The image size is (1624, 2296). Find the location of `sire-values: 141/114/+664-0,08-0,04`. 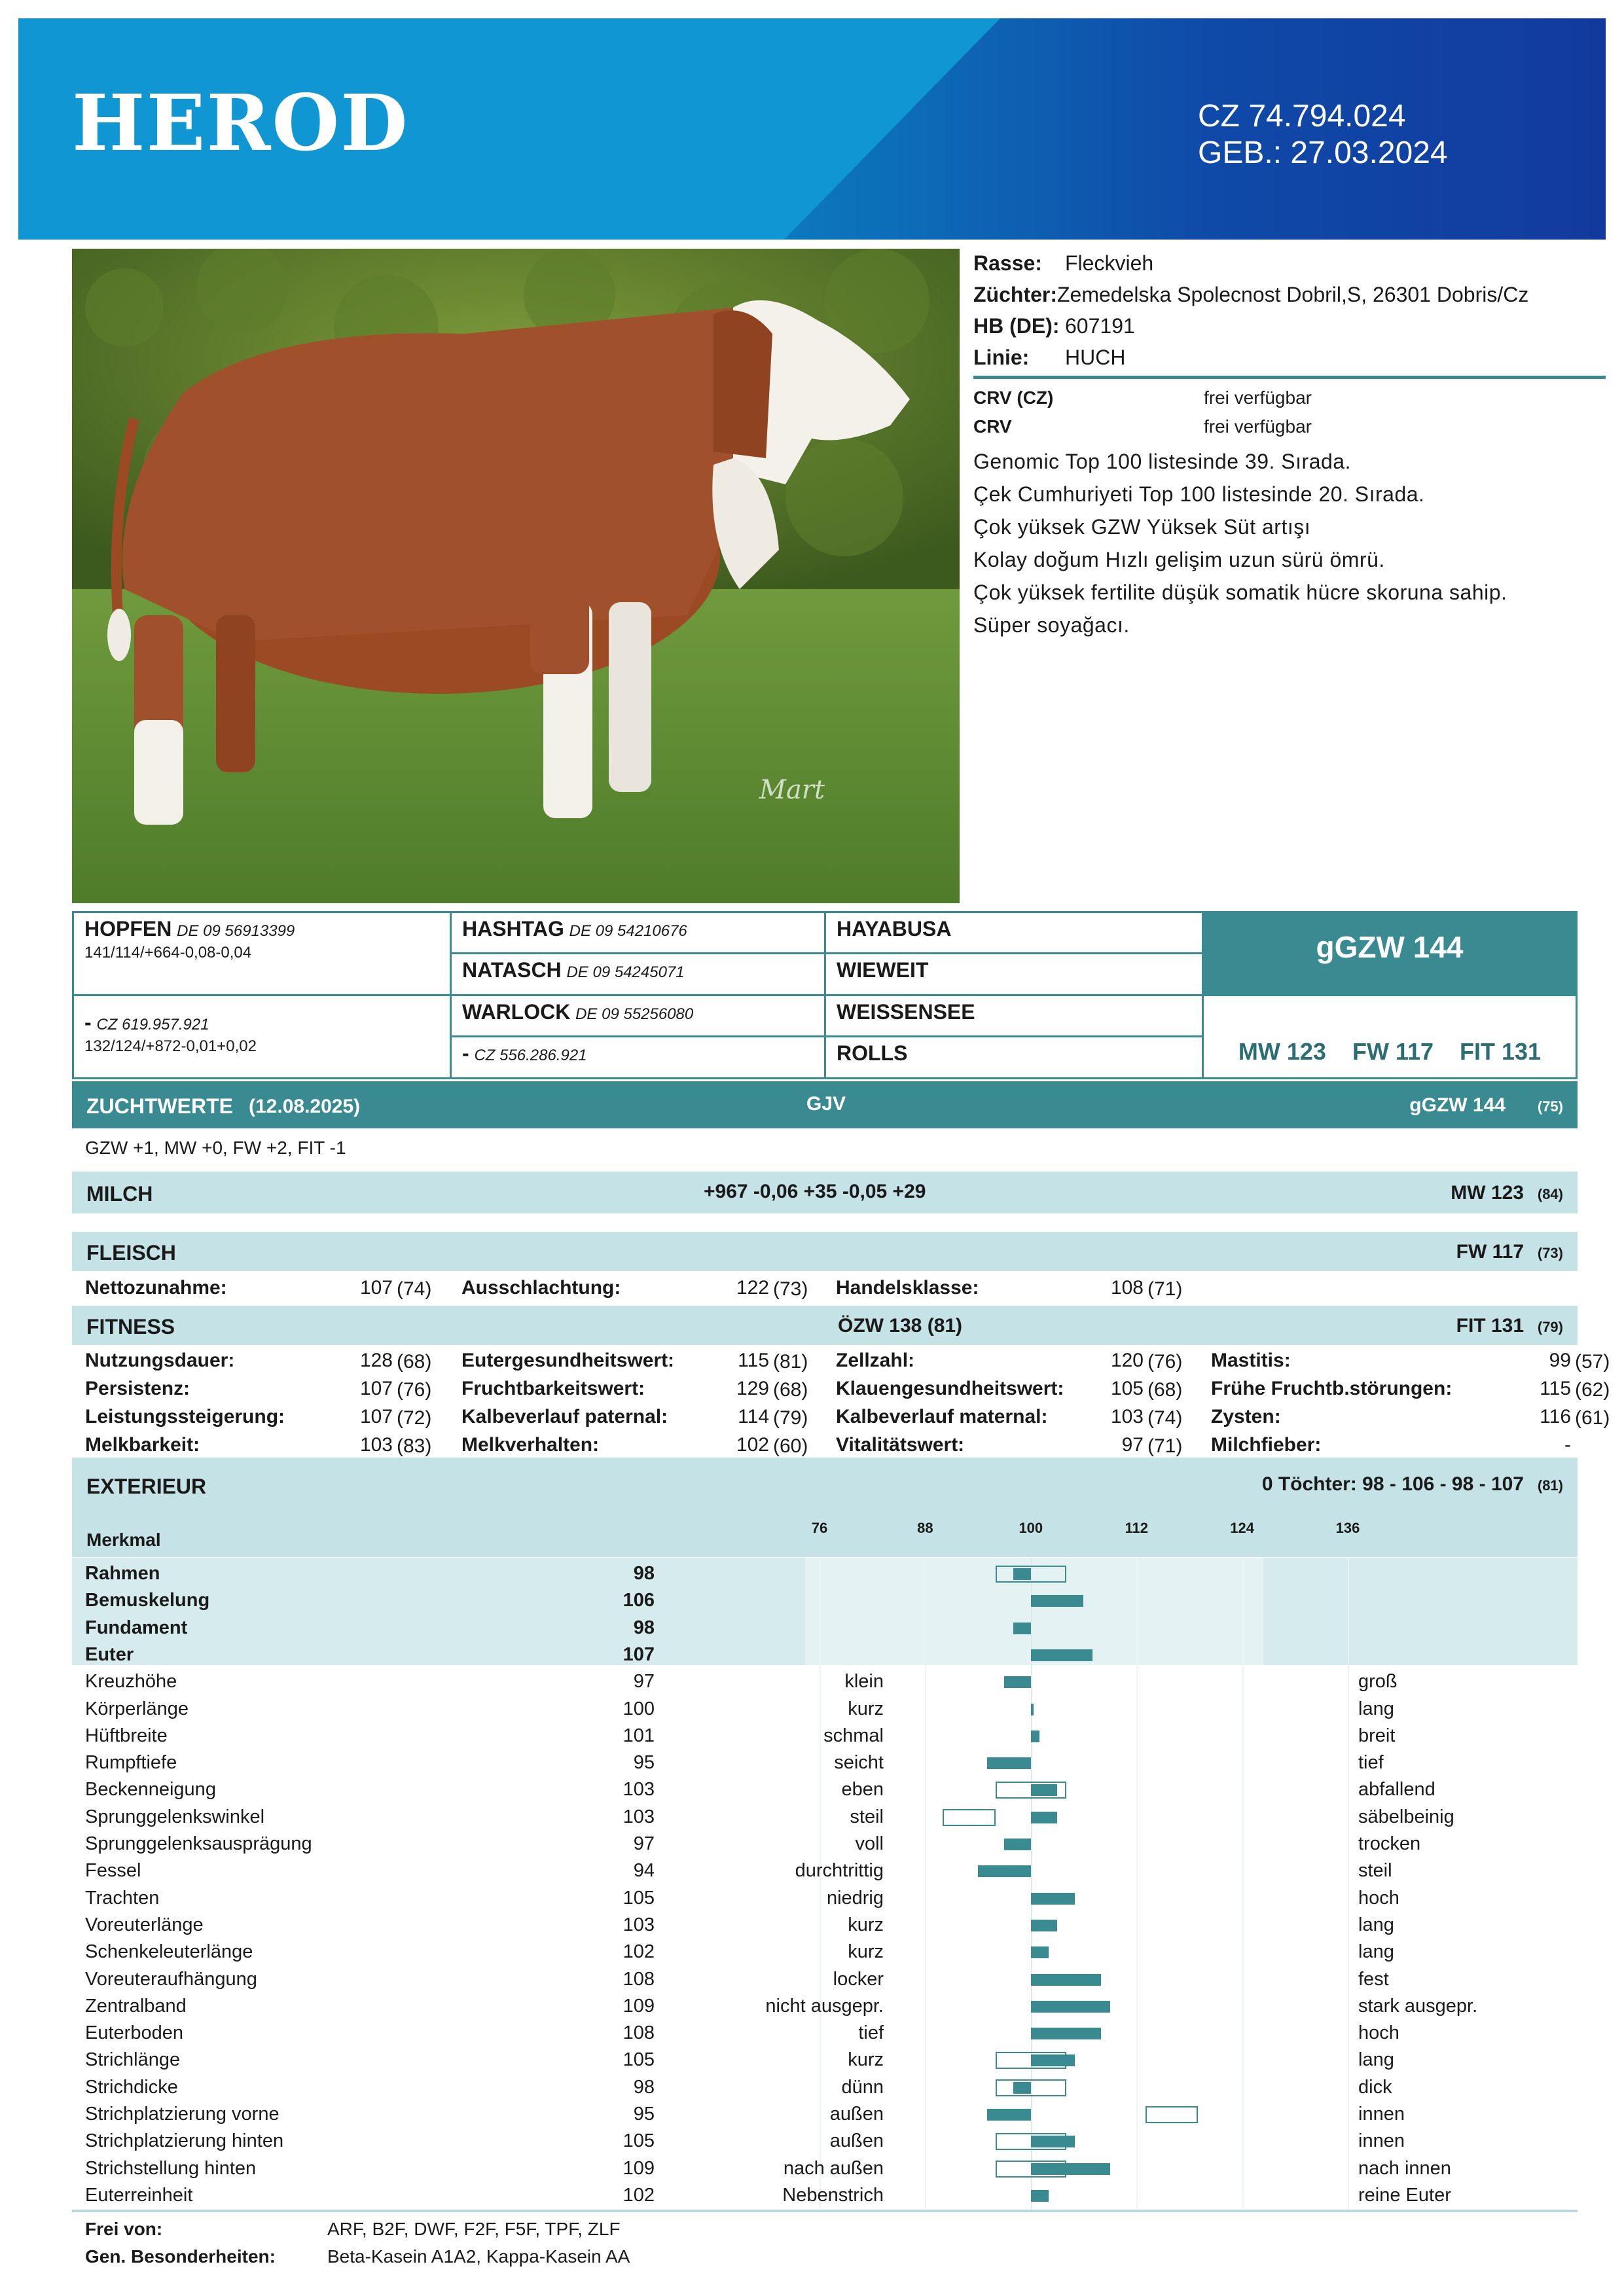

sire-values: 141/114/+664-0,08-0,04 is located at coordinates (168, 952).